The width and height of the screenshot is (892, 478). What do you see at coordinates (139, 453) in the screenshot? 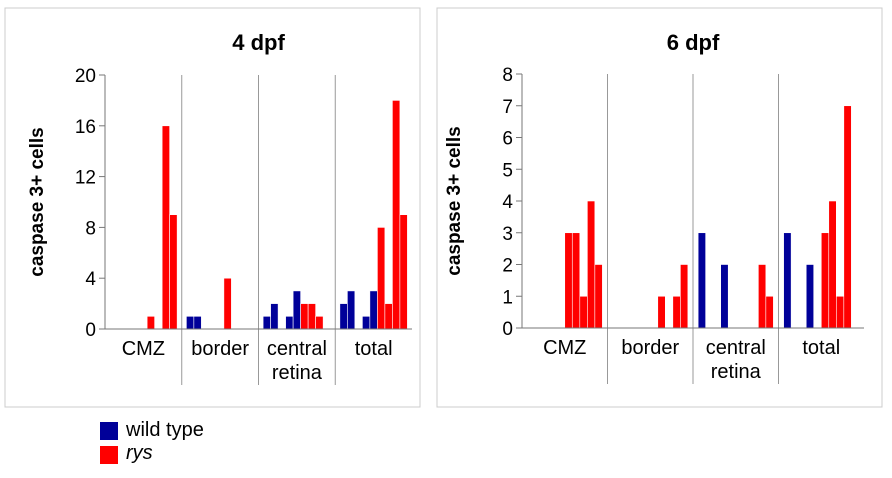
I see `legend-label: rys` at bounding box center [139, 453].